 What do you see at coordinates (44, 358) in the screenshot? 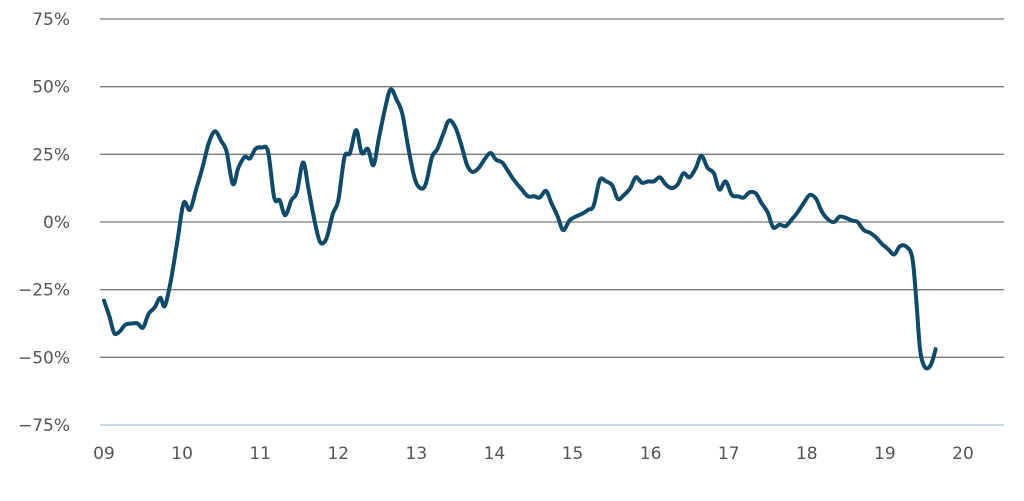
I see `y-tick-label: −50%` at bounding box center [44, 358].